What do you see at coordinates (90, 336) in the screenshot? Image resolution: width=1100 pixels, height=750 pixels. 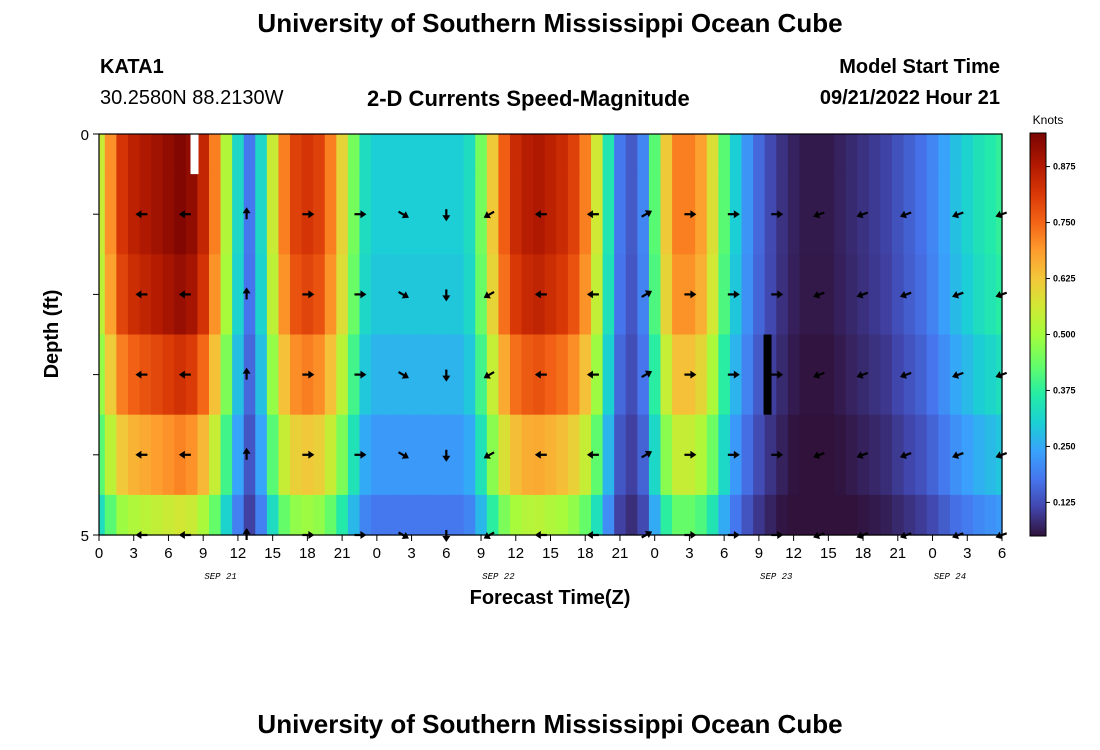 I see `y-axis: 05` at bounding box center [90, 336].